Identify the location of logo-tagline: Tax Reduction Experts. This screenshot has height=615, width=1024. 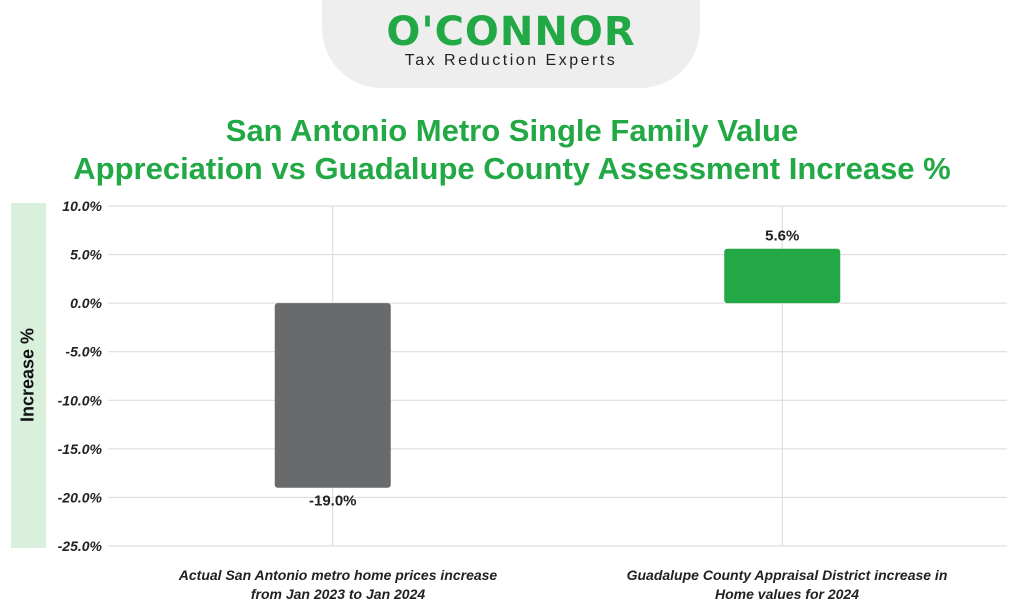
(511, 60).